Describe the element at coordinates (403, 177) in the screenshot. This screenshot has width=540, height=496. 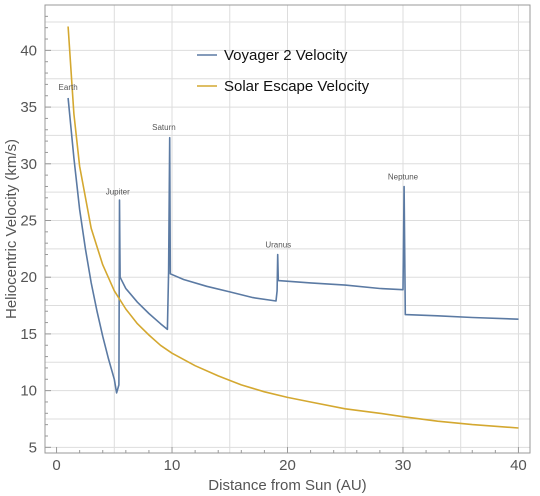
I see `annotation-neptune: Neptune` at that location.